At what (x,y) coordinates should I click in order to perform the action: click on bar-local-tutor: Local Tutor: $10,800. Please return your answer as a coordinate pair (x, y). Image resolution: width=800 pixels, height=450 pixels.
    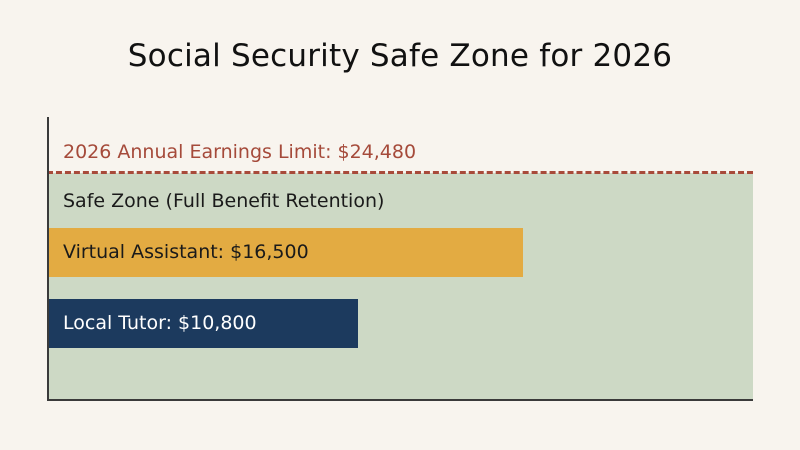
    Looking at the image, I should click on (202, 323).